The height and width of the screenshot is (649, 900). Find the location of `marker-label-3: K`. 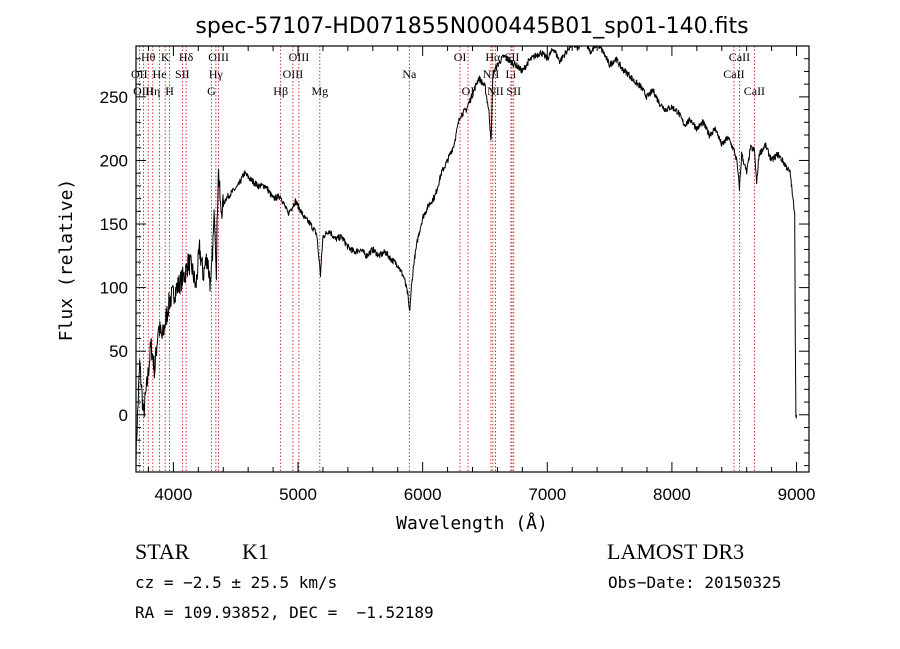

marker-label-3: K is located at coordinates (165, 57).